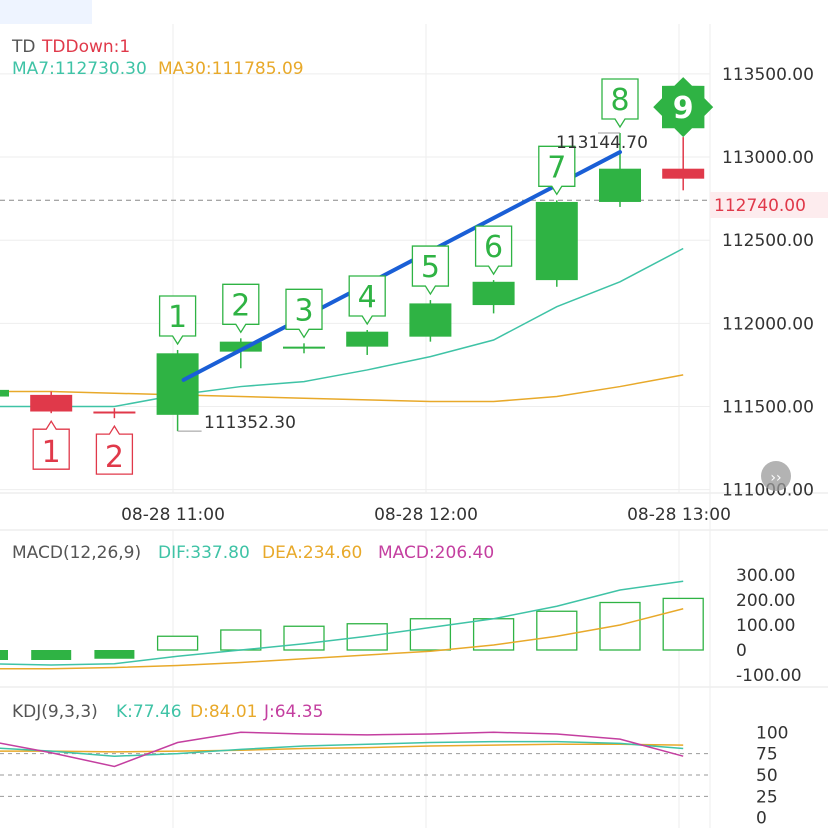 This screenshot has height=828, width=828. What do you see at coordinates (768, 241) in the screenshot?
I see `y-tick-label: 112500.00` at bounding box center [768, 241].